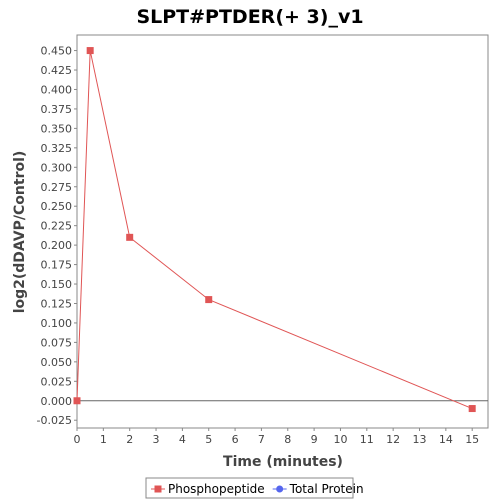 Image resolution: width=500 pixels, height=500 pixels. I want to click on x-tick-label: 15, so click(472, 439).